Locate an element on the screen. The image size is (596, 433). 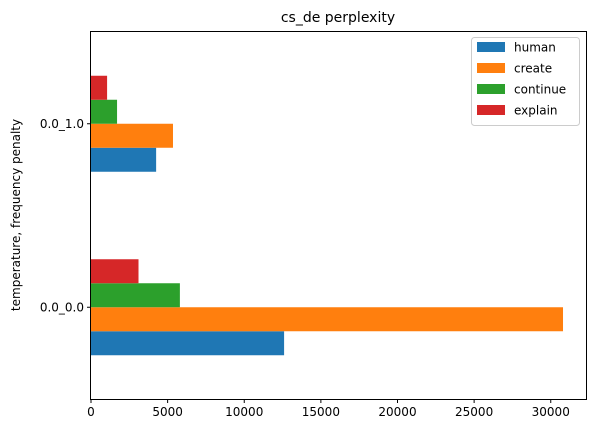
bar-explain-0.0_0.0 is located at coordinates (115, 271).